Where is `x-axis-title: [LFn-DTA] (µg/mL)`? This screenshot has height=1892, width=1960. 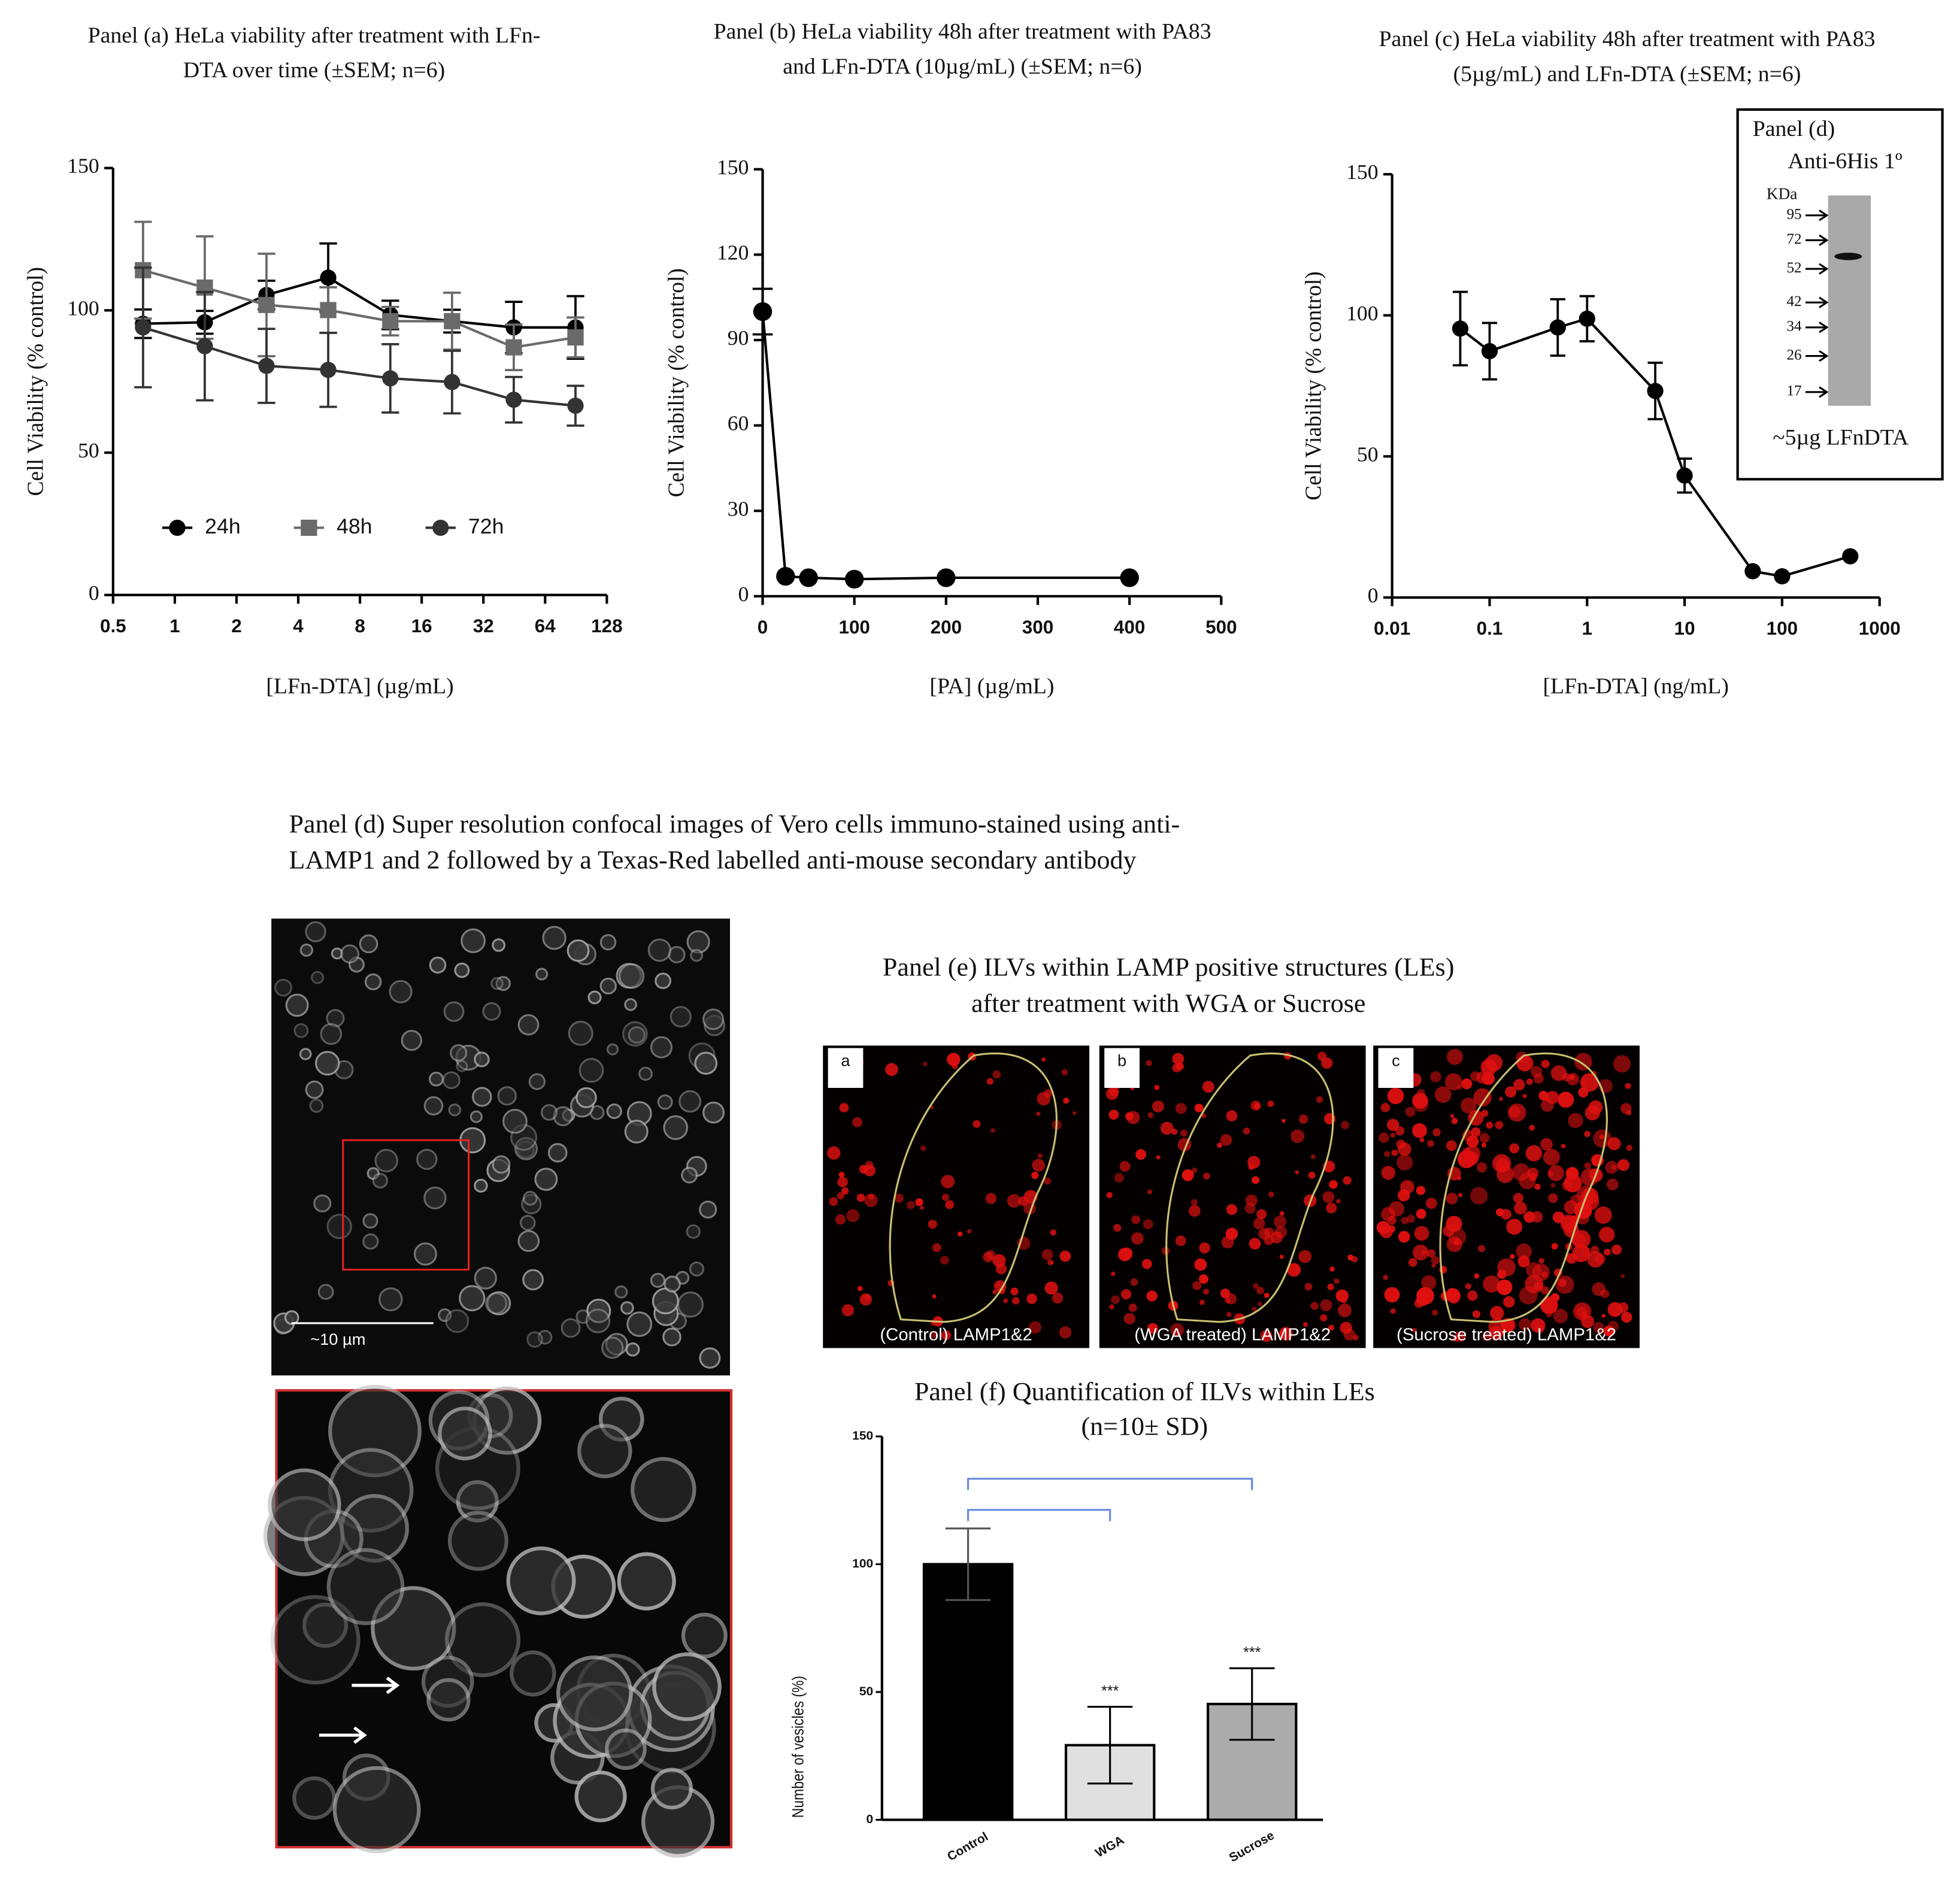
x-axis-title: [LFn-DTA] (µg/mL) is located at coordinates (359, 686).